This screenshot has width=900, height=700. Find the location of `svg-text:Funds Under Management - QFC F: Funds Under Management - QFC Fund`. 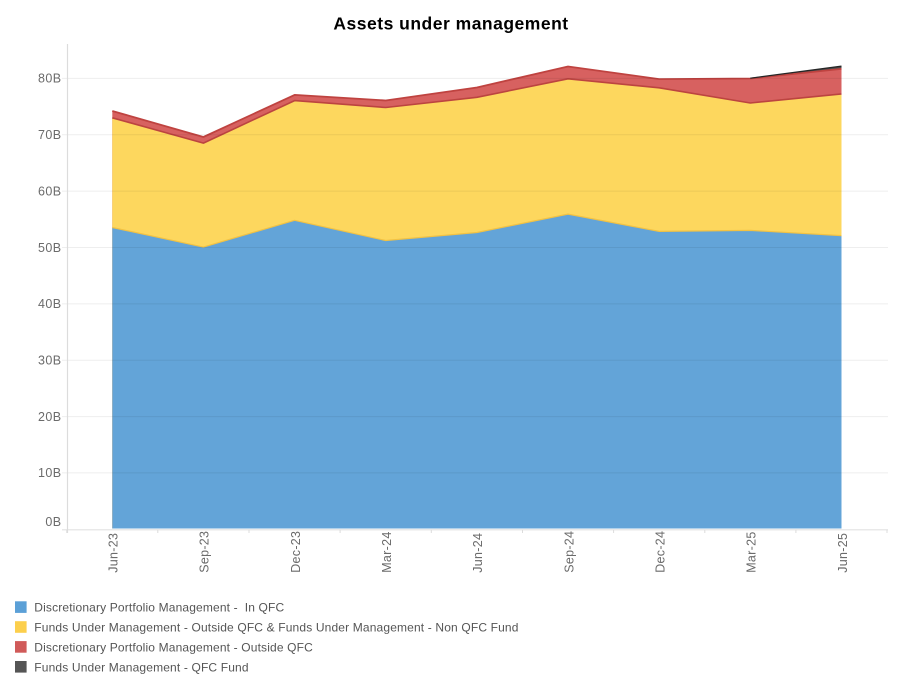

svg-text:Funds Under Management - QFC F: Funds Under Management - QFC Fund is located at coordinates (141, 667).